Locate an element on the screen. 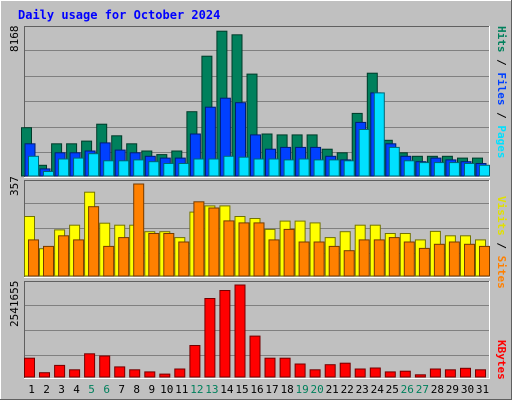 This screenshot has width=512, height=405. day-label-12: 12 is located at coordinates (196, 389).